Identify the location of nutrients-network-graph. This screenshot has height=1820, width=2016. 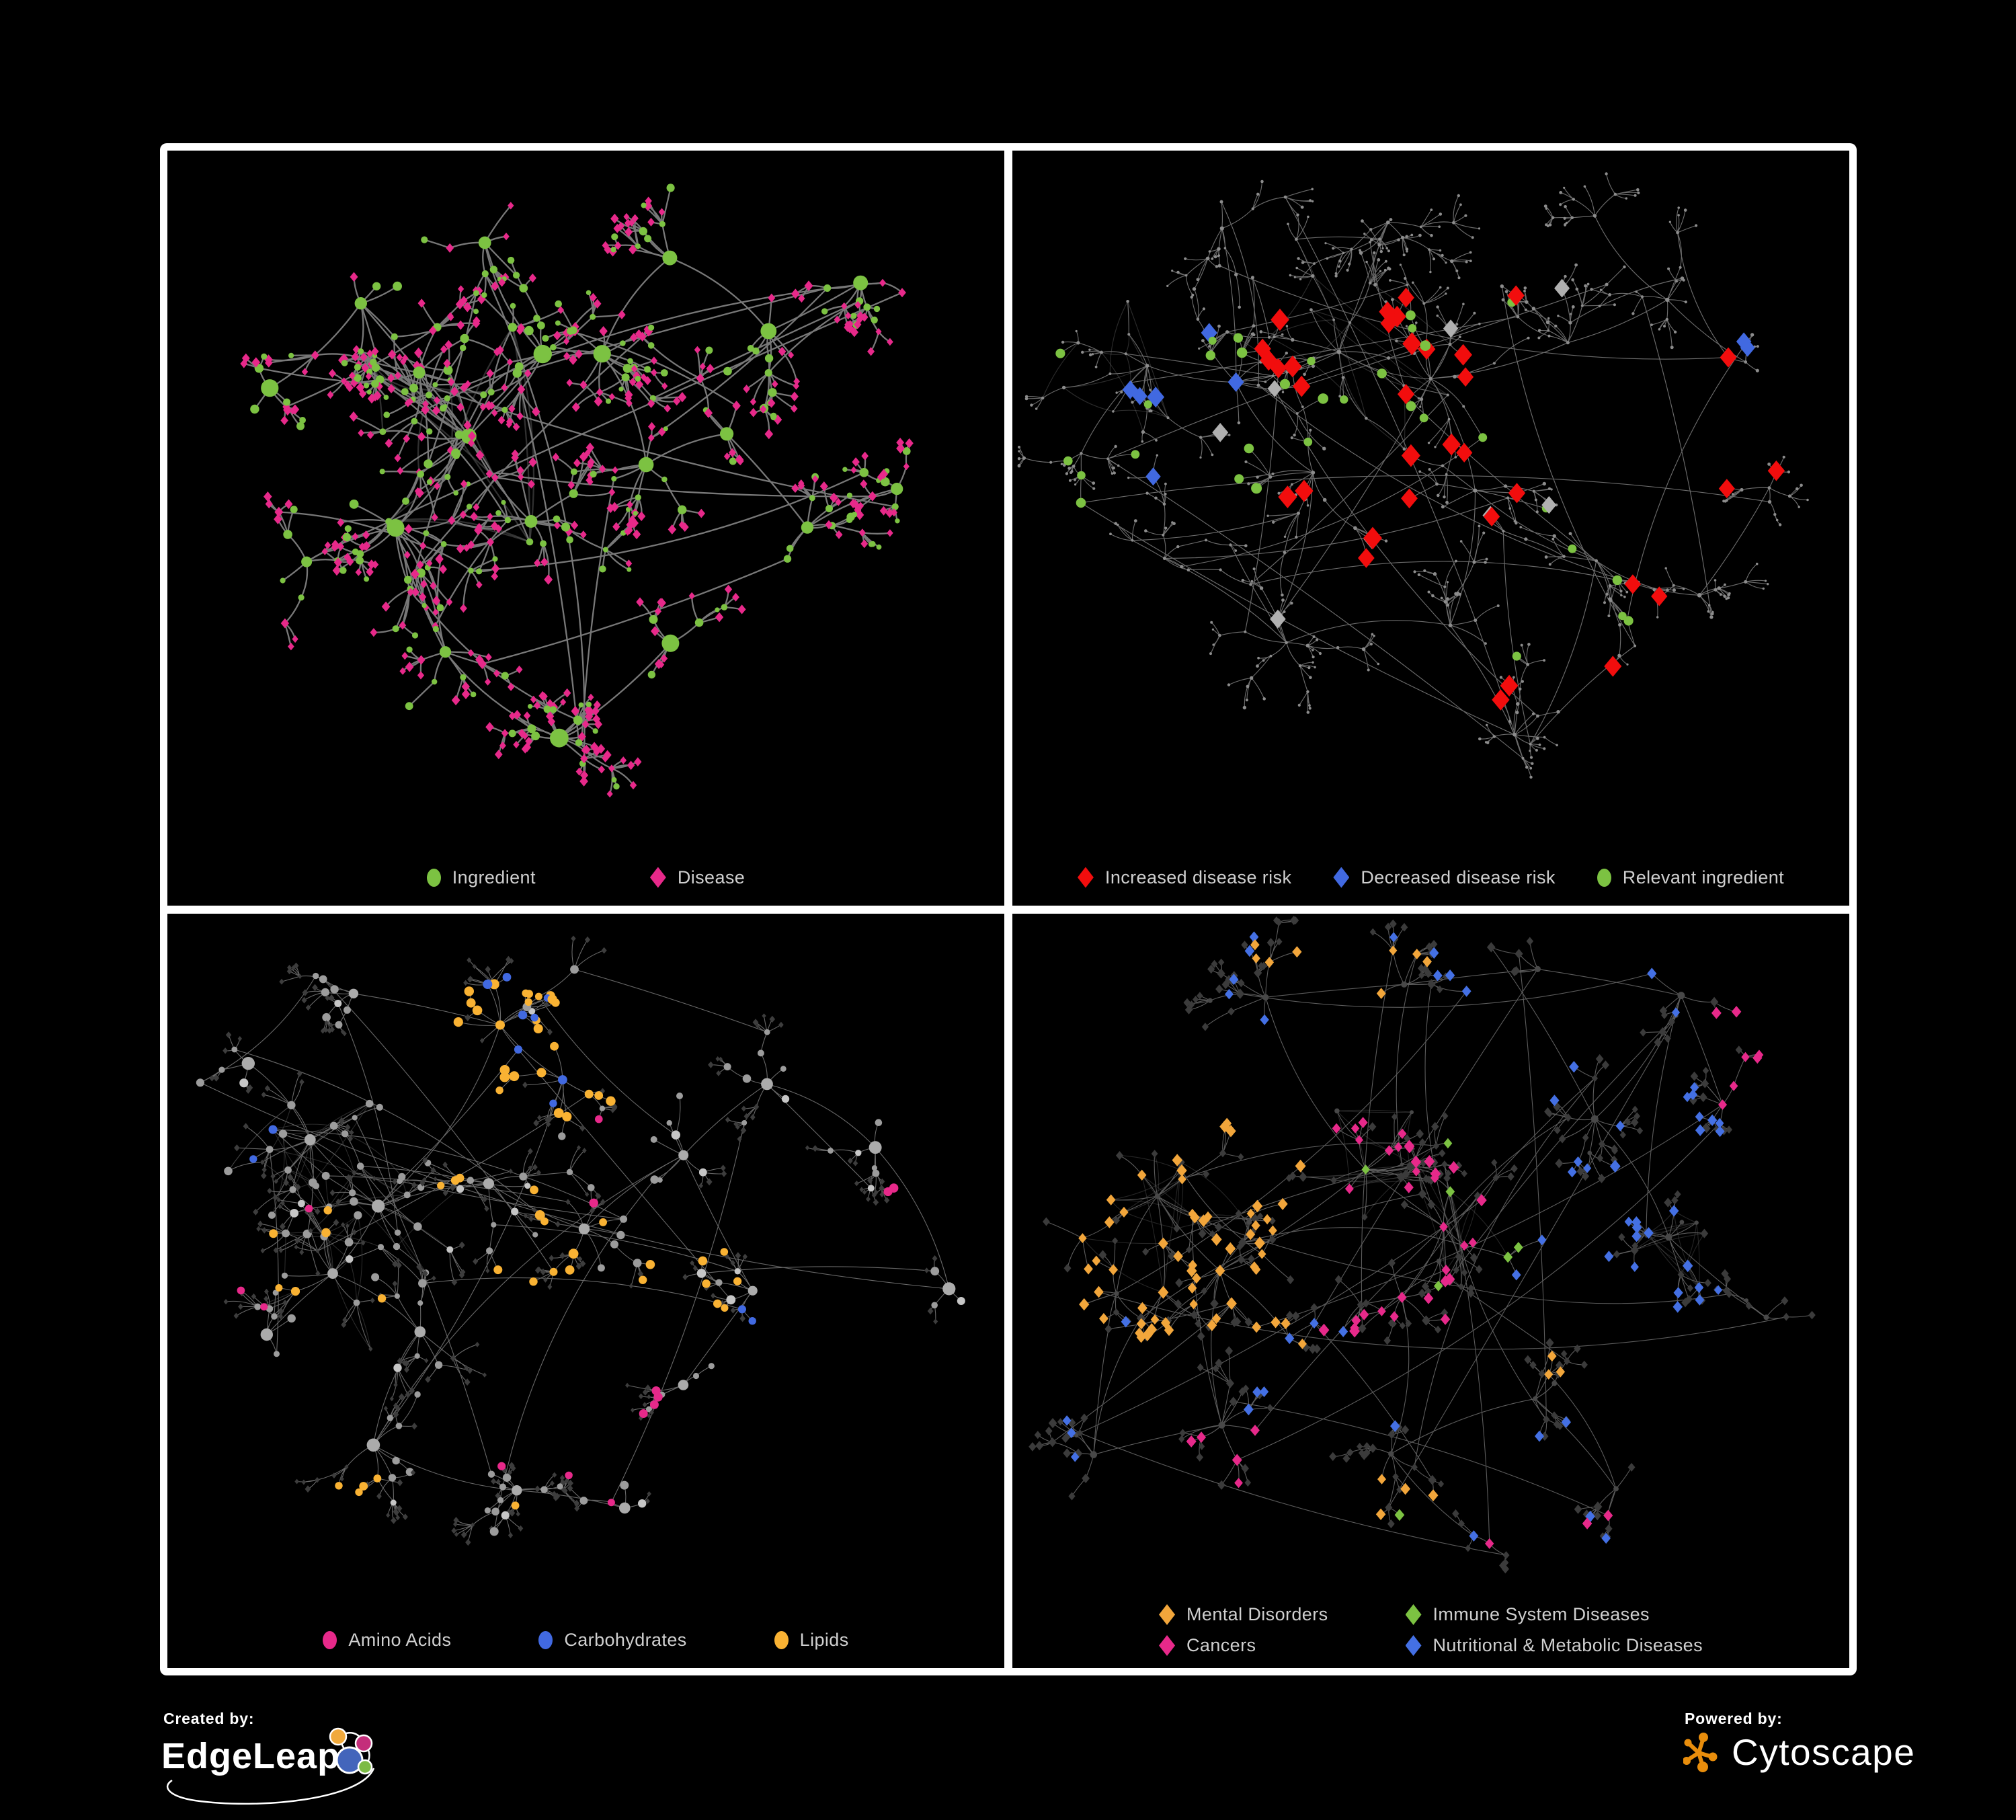
(580, 1240).